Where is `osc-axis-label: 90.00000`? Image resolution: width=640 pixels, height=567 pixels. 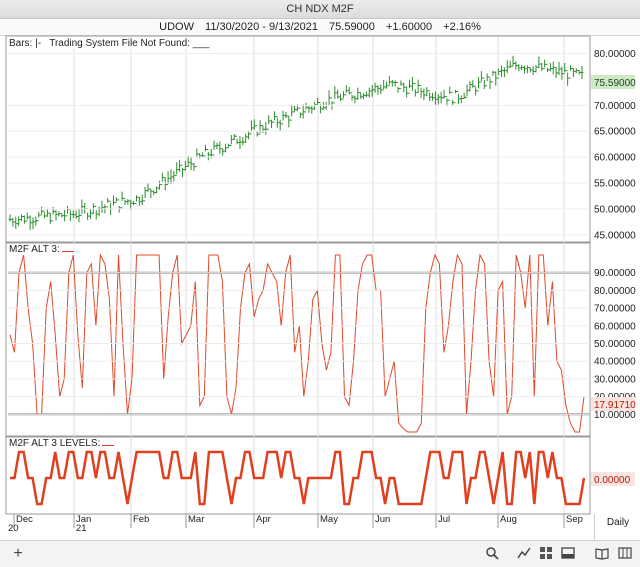
osc-axis-label: 90.00000 is located at coordinates (615, 273).